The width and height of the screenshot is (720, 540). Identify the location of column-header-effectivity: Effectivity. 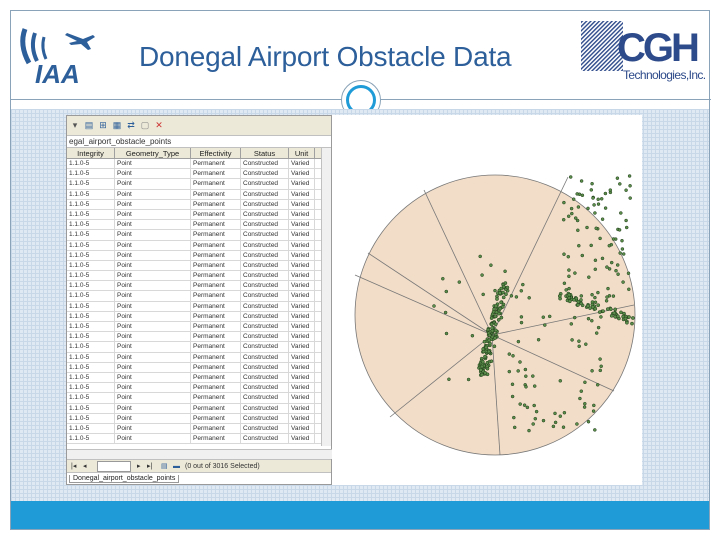
(216, 153).